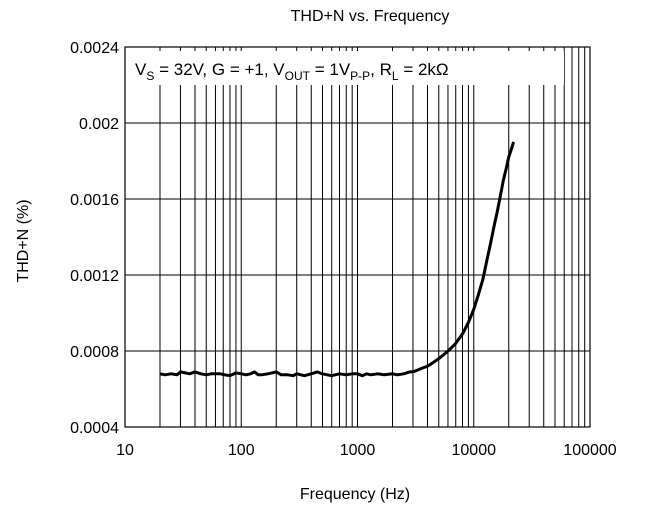 The image size is (646, 508). Describe the element at coordinates (23, 240) in the screenshot. I see `y-axis-title: THD+N (%)` at that location.